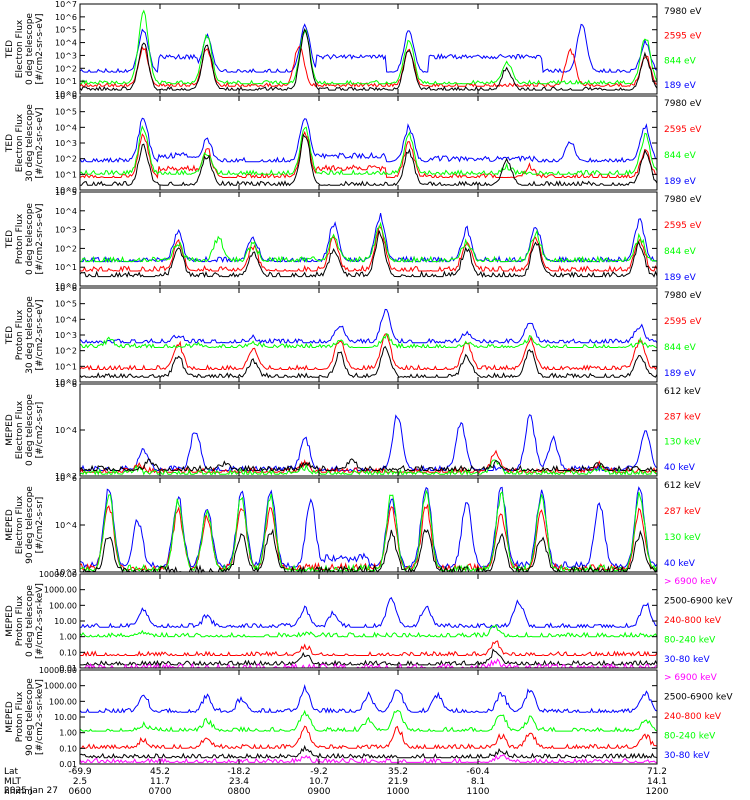 The height and width of the screenshot is (800, 750). What do you see at coordinates (682, 417) in the screenshot?
I see `legend-p5-1: 287 keV` at bounding box center [682, 417].